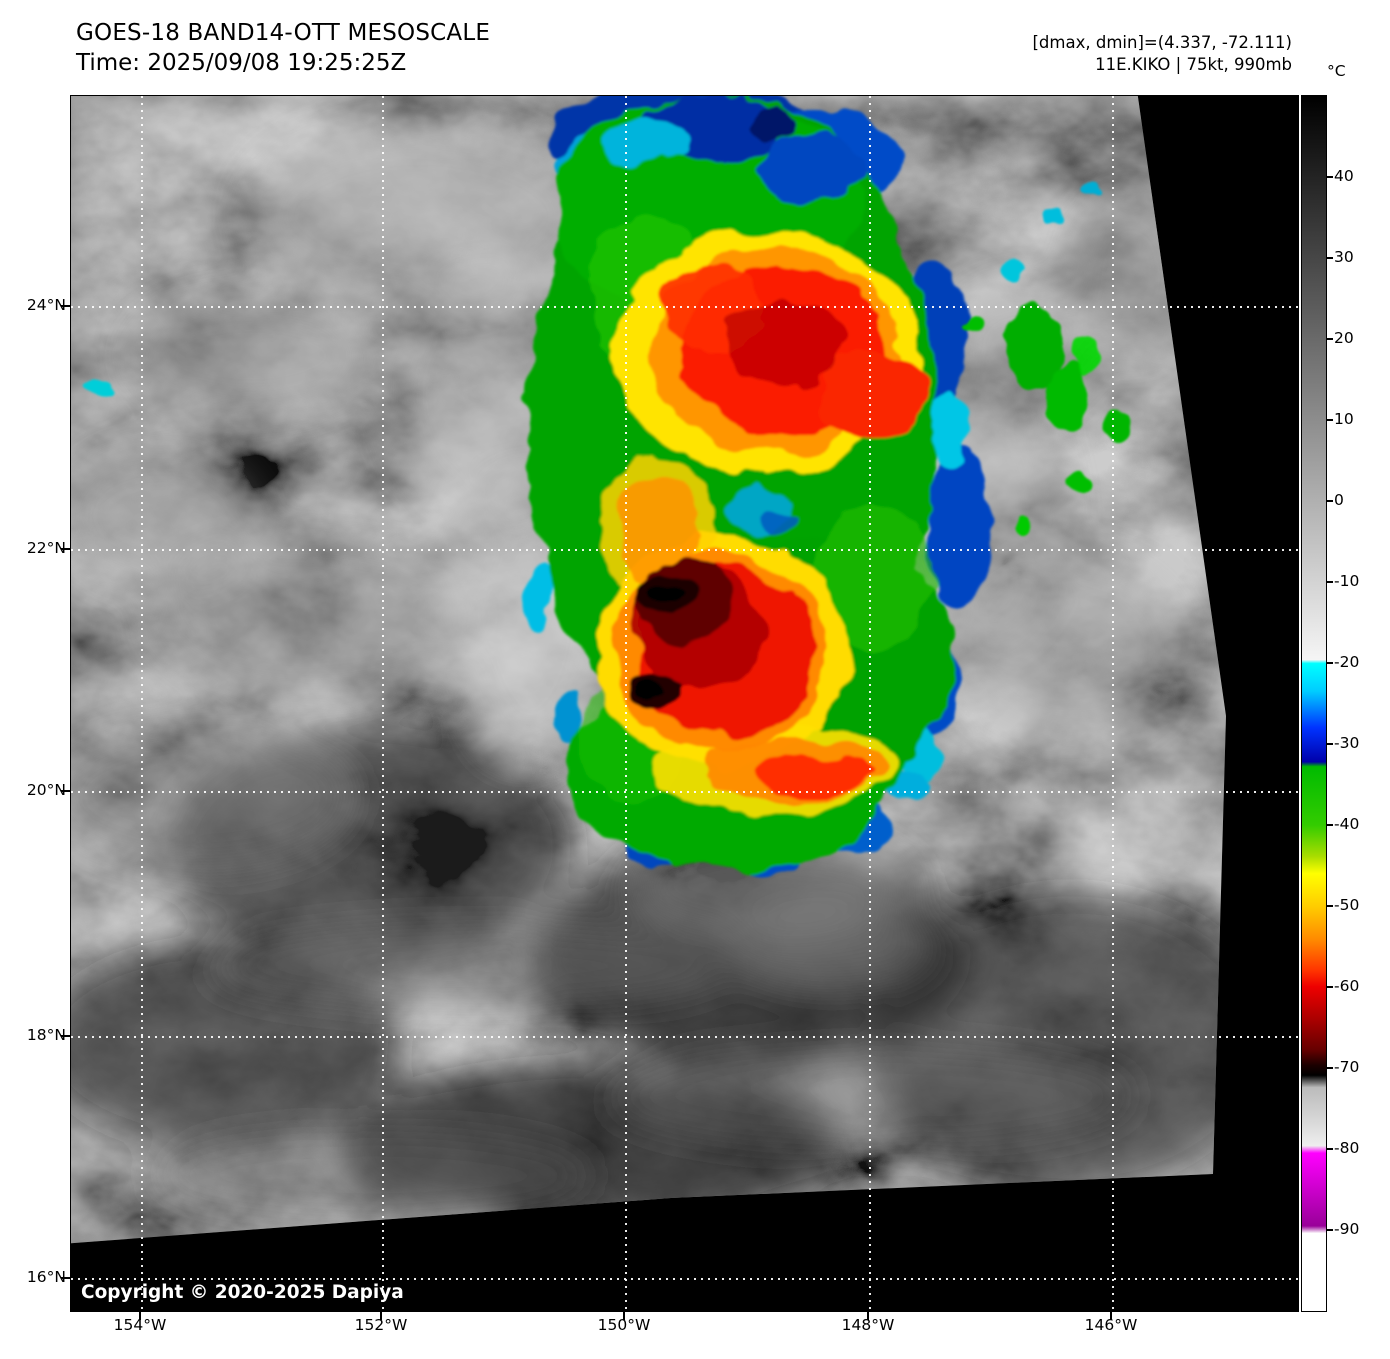 This screenshot has width=1390, height=1359. Describe the element at coordinates (46, 548) in the screenshot. I see `lat-label-22n: 22°N` at that location.